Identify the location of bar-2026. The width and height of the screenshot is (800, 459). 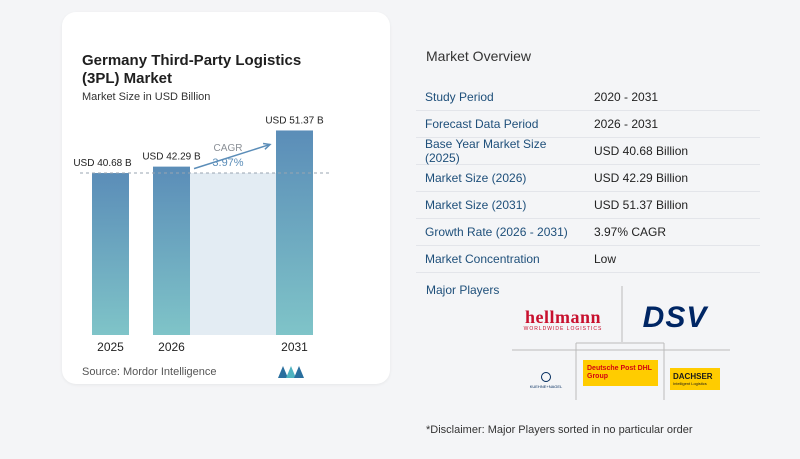
(171, 250).